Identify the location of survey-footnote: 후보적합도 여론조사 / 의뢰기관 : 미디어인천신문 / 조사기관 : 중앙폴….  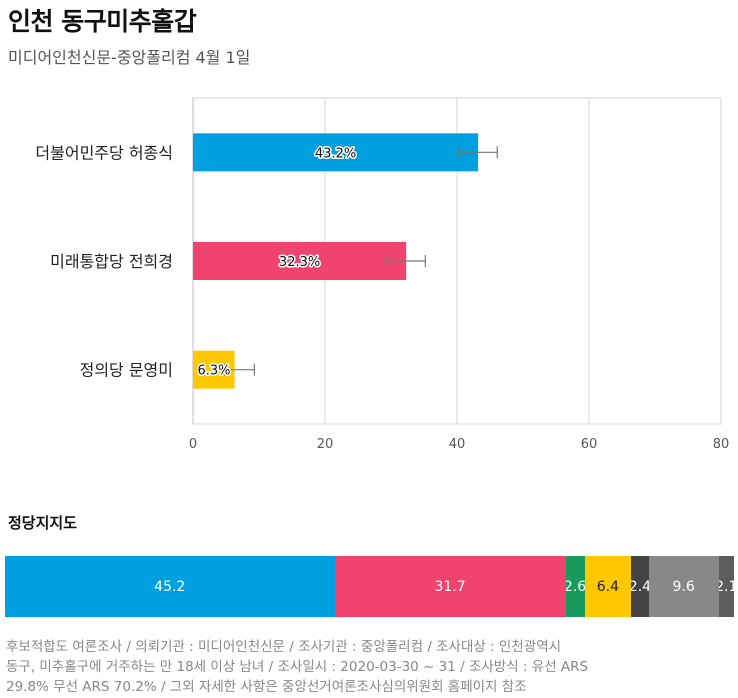
(370, 667).